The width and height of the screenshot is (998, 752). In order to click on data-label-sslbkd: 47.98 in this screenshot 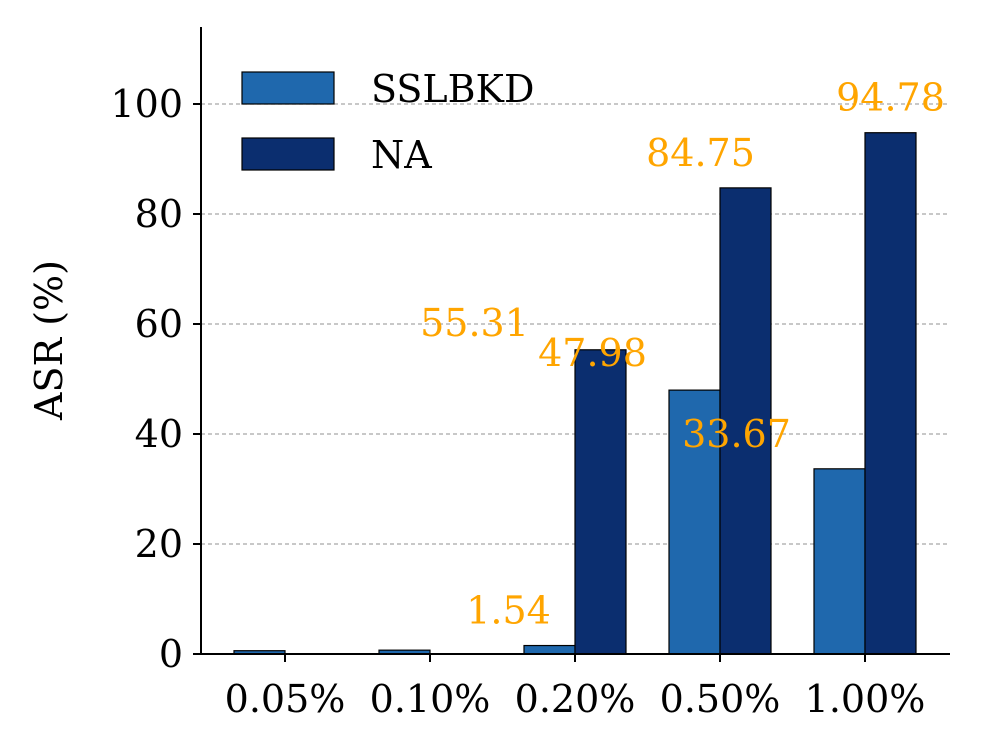, I will do `click(592, 353)`.